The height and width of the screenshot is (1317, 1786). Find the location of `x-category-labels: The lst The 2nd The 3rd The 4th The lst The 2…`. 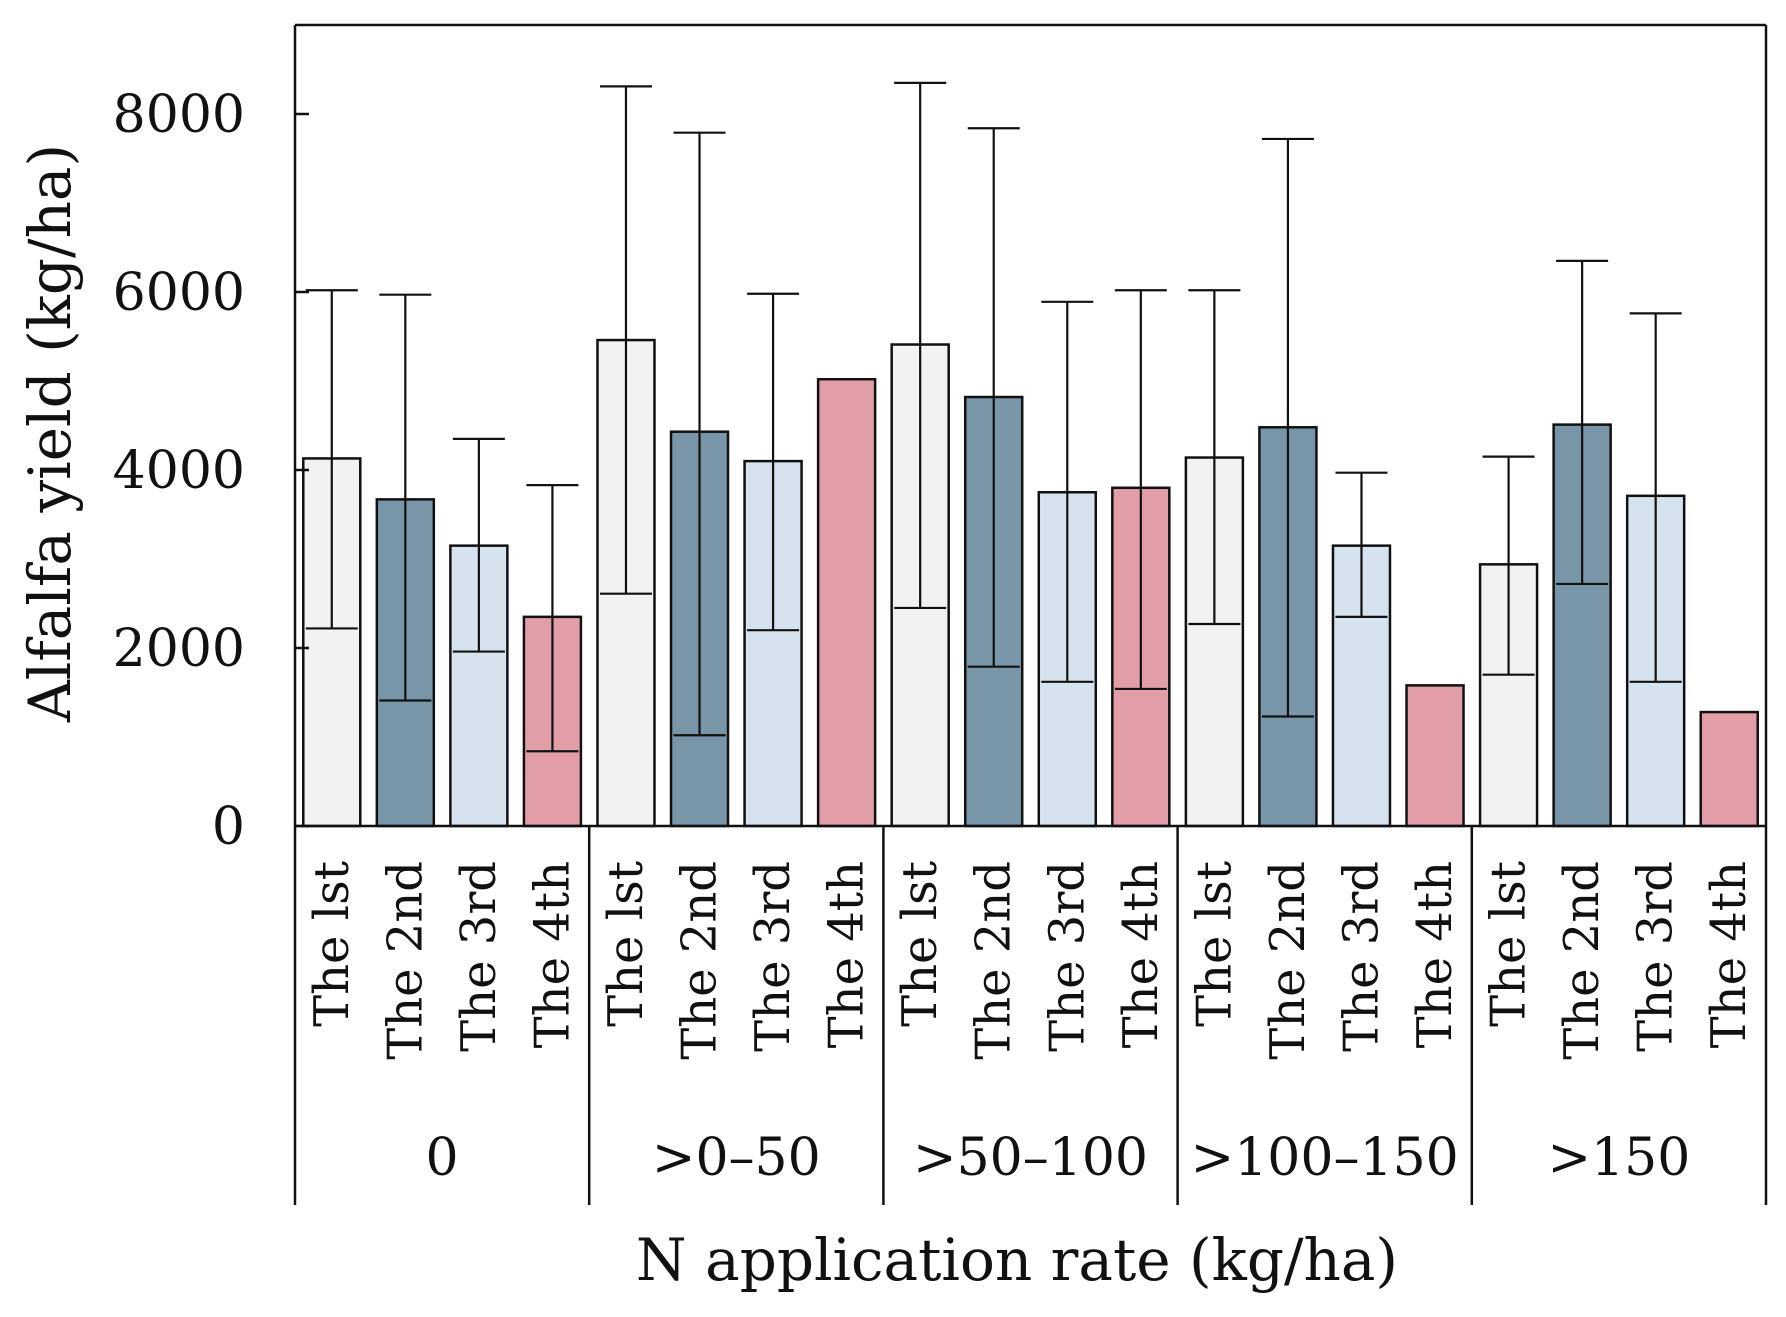

x-category-labels: The lst The 2nd The 3rd The 4th The lst The 2… is located at coordinates (1030, 960).